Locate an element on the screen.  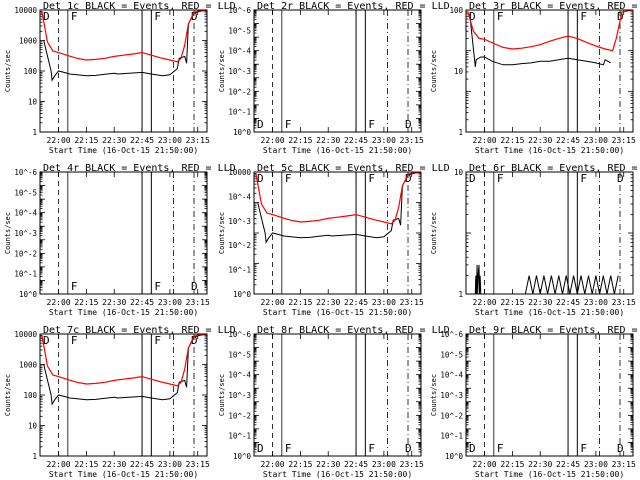
y-tick-label: 10^-2 is located at coordinates (239, 245).